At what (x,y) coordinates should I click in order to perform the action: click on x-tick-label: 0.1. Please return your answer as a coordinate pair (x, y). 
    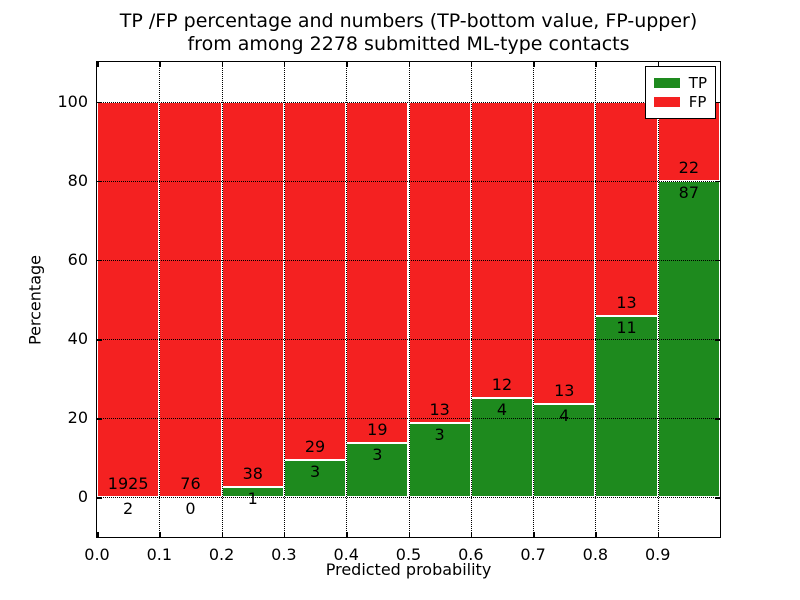
    Looking at the image, I should click on (159, 554).